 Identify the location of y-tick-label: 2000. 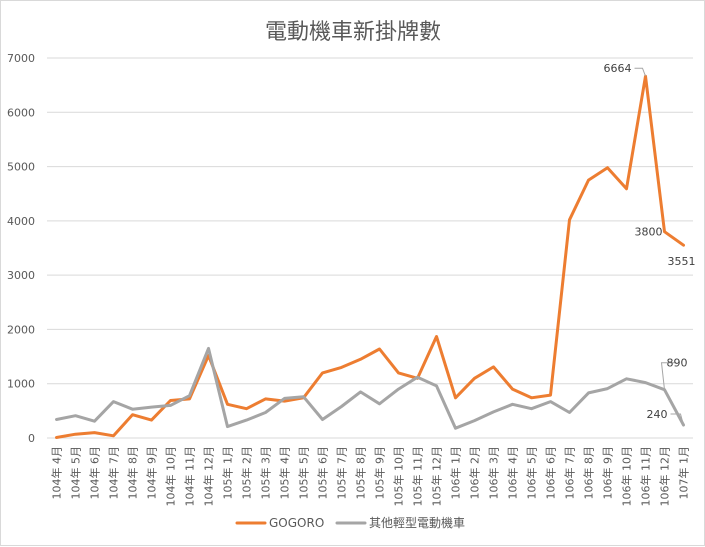
(21, 329).